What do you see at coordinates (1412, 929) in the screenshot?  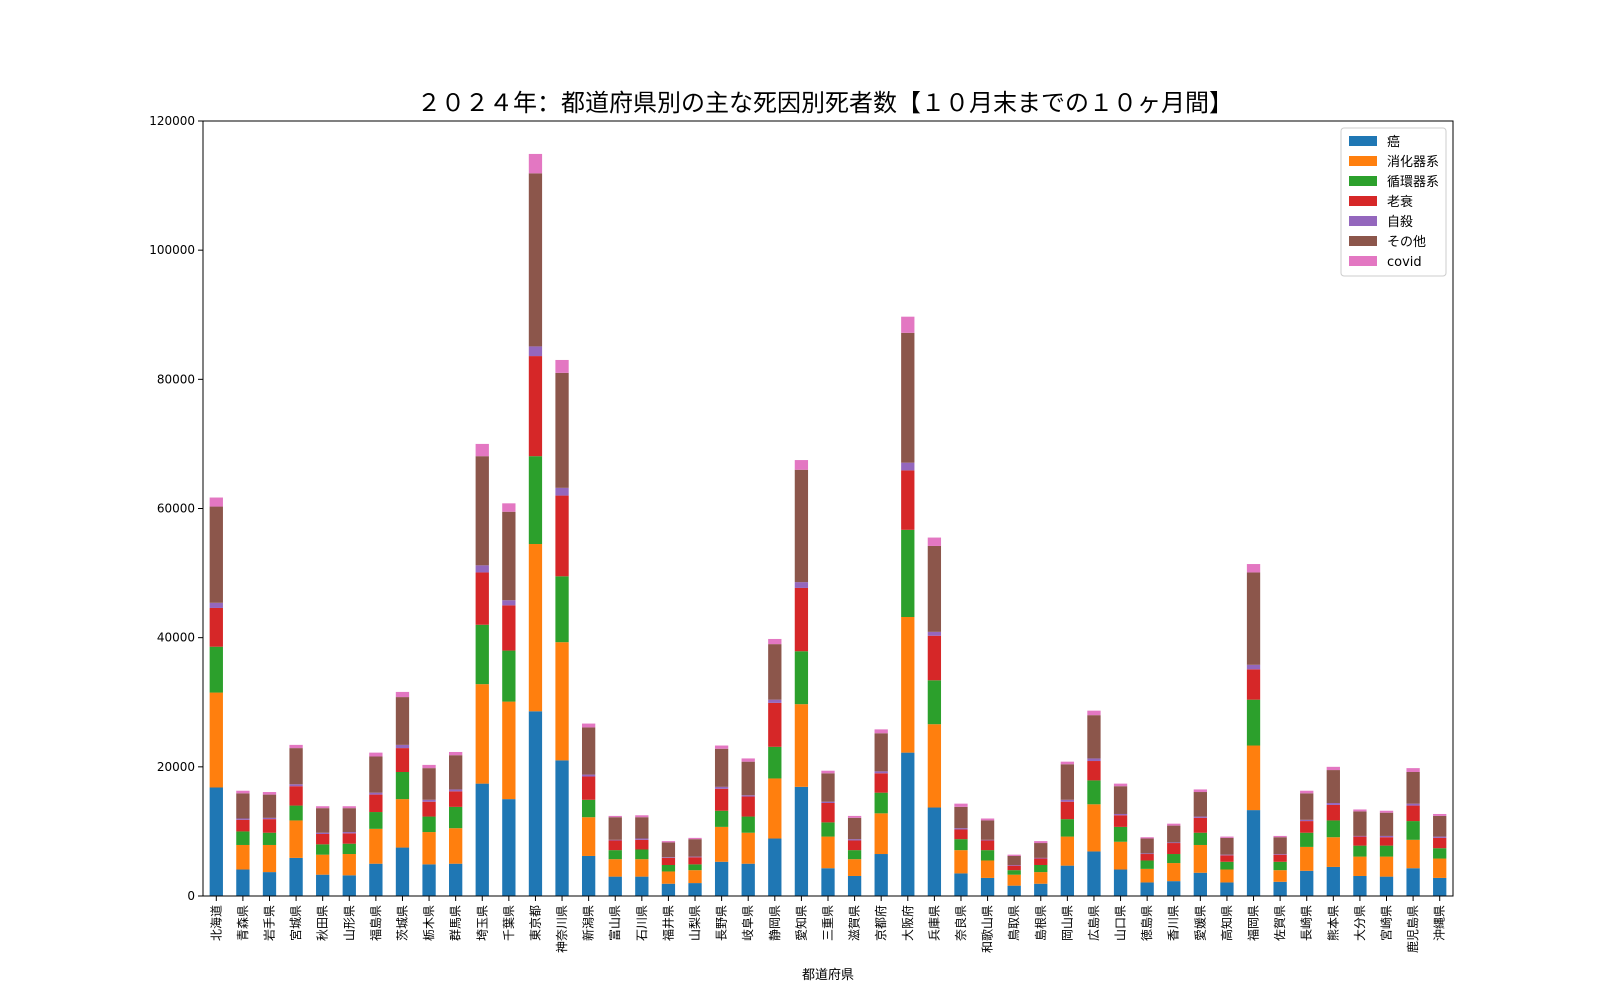 I see `x-tick-label: 鹿児島県` at bounding box center [1412, 929].